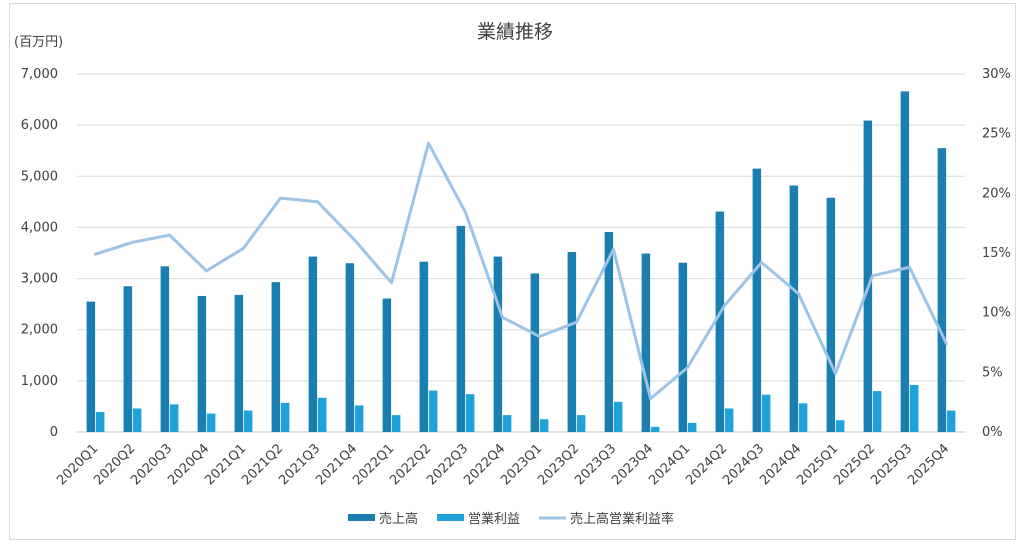  Describe the element at coordinates (39, 381) in the screenshot. I see `y-left-tick-label: 1,000` at that location.